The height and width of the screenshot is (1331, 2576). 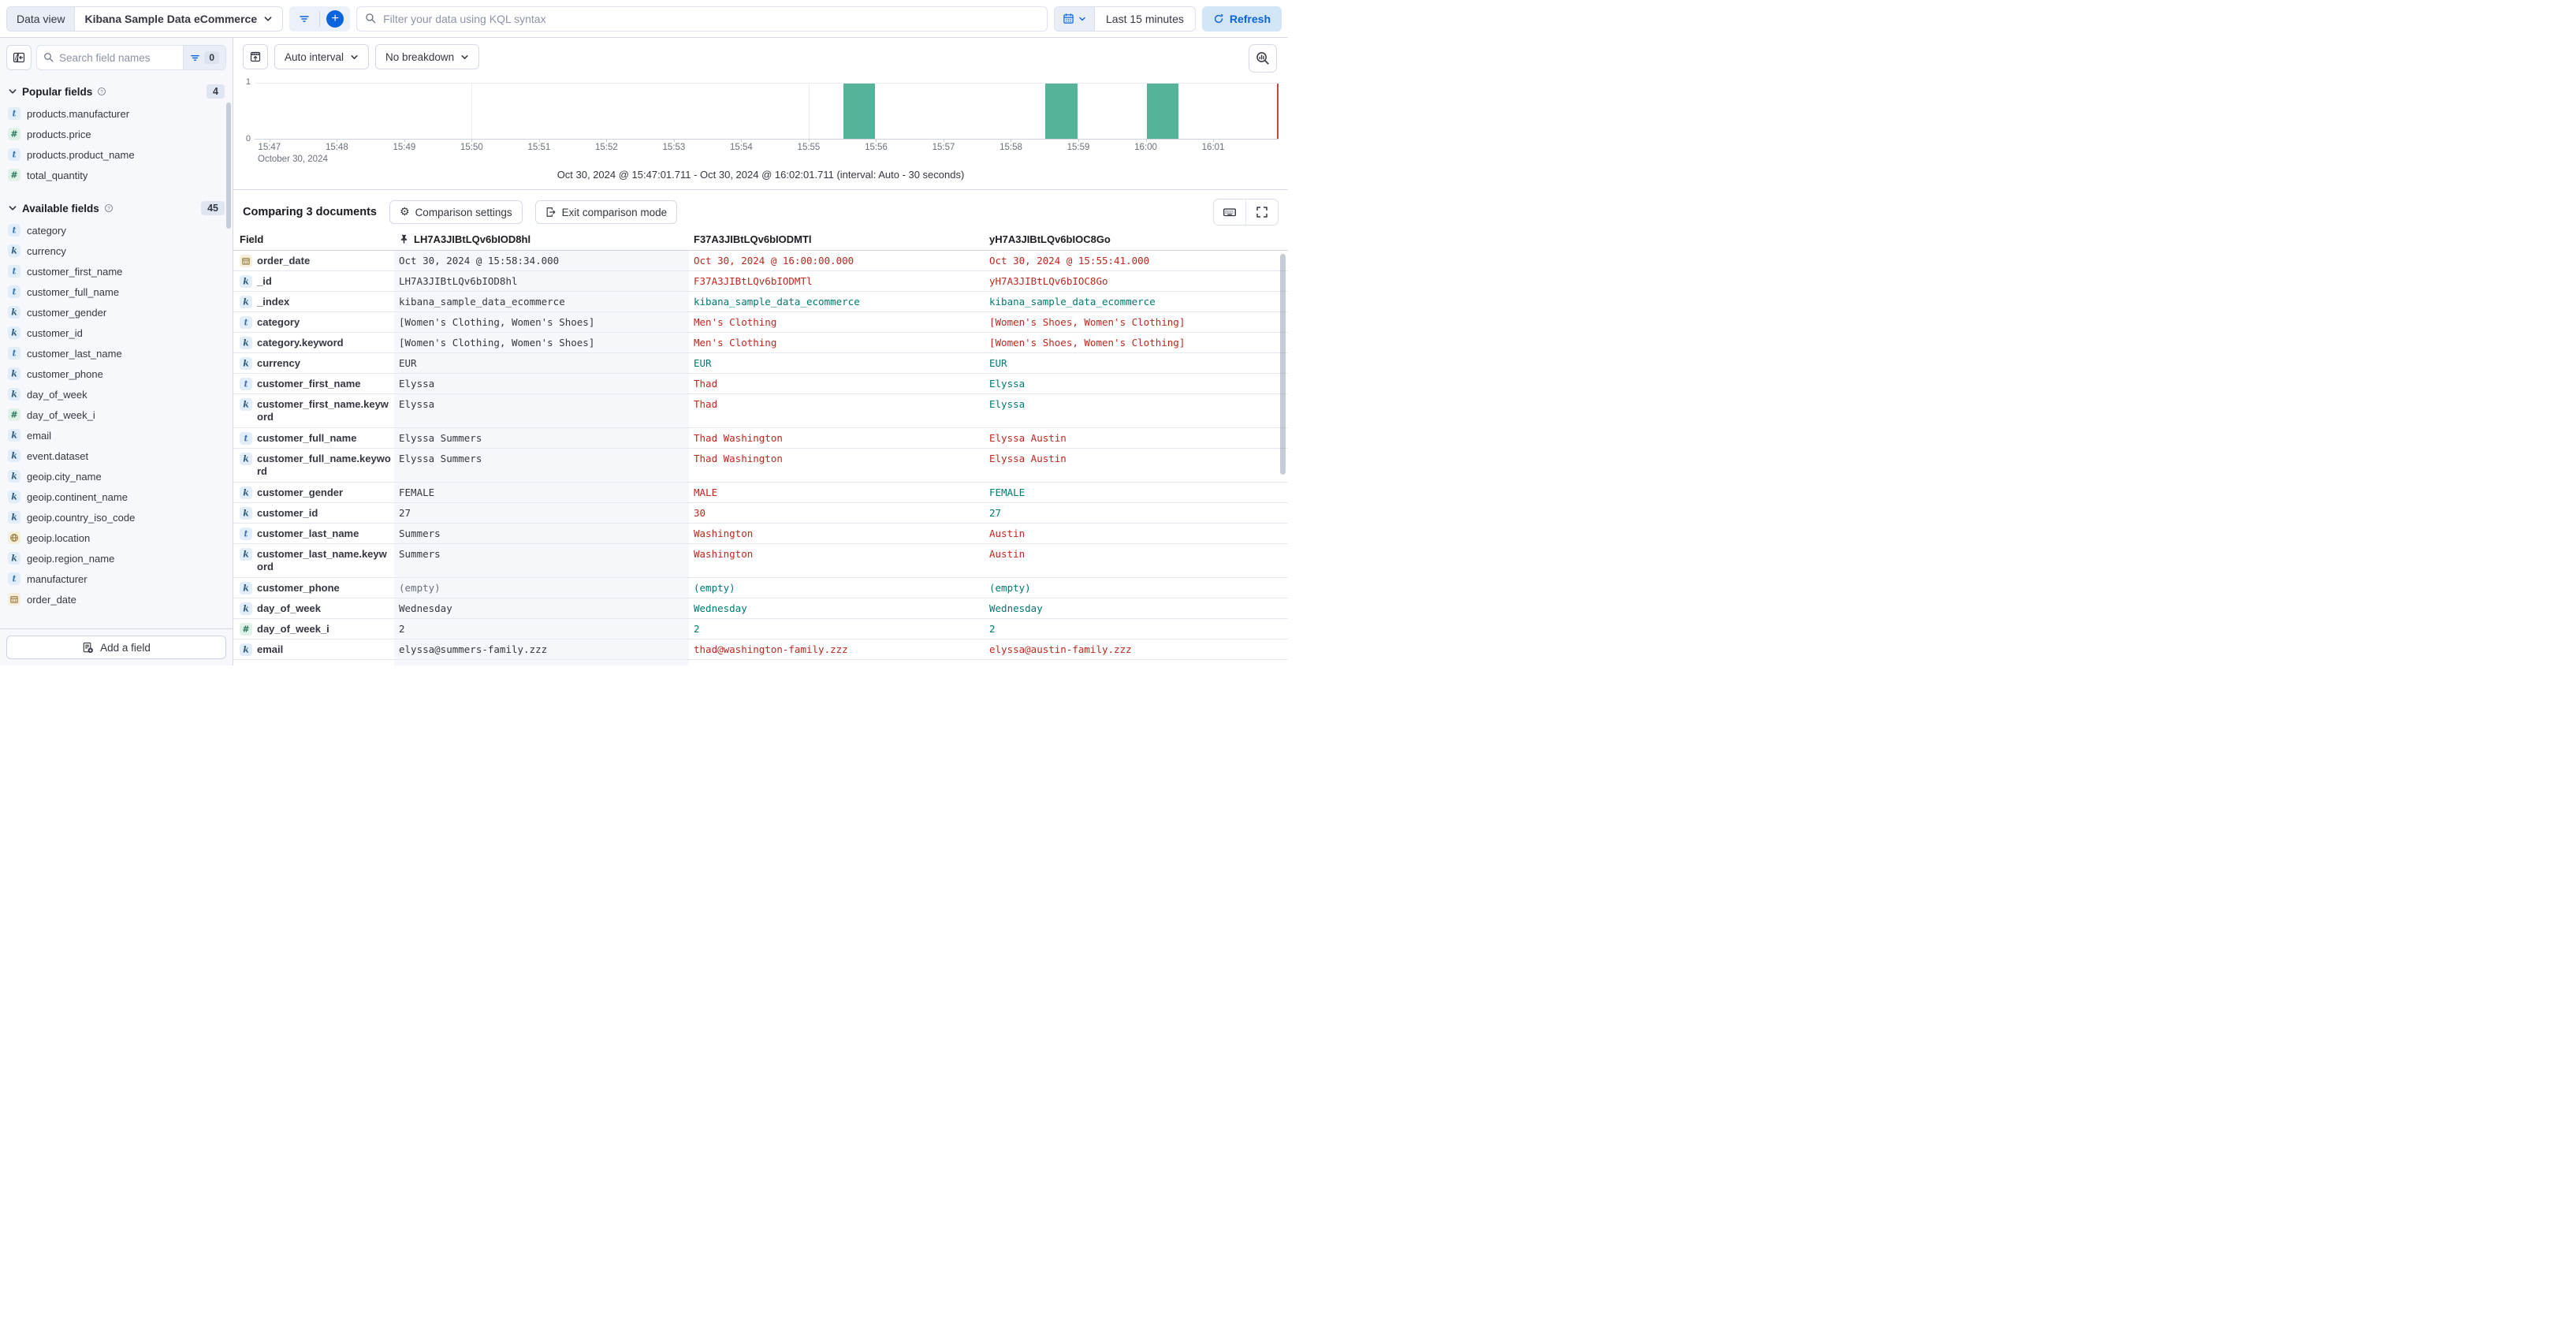 What do you see at coordinates (456, 212) in the screenshot?
I see `comparison-settings-button: ⚙ Comparison settings` at bounding box center [456, 212].